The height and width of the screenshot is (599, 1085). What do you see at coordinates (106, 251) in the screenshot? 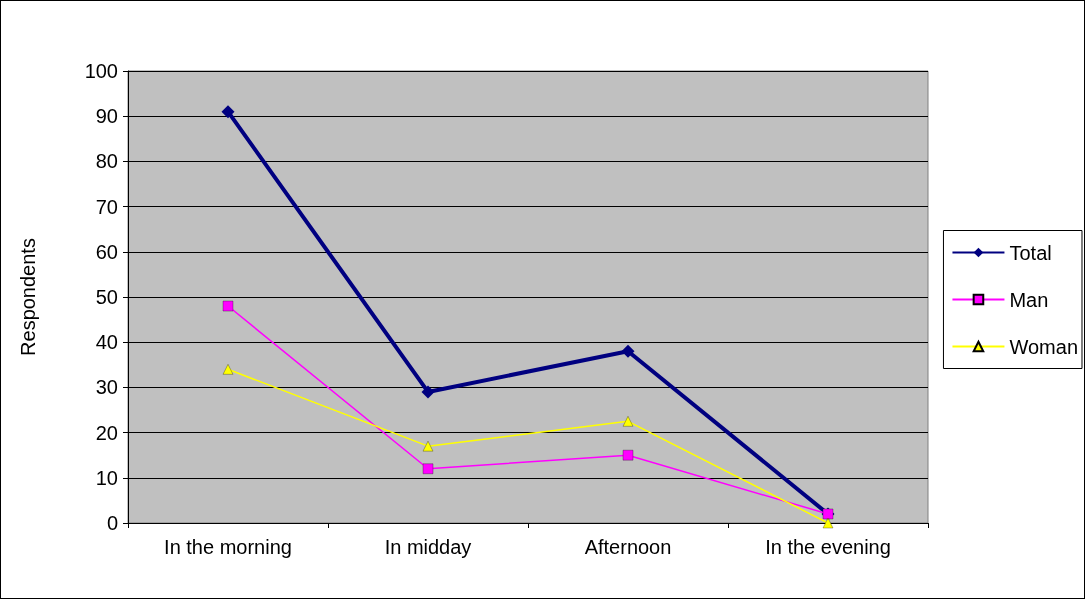
I see `y-tick-label: 60` at bounding box center [106, 251].